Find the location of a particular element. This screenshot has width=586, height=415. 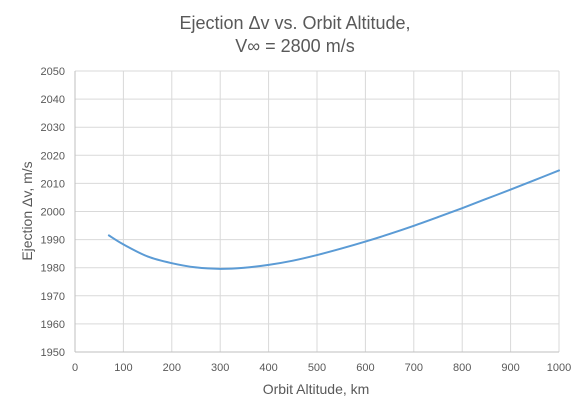

chart-title-line2: V∞ = 2800 m/s is located at coordinates (294, 46).